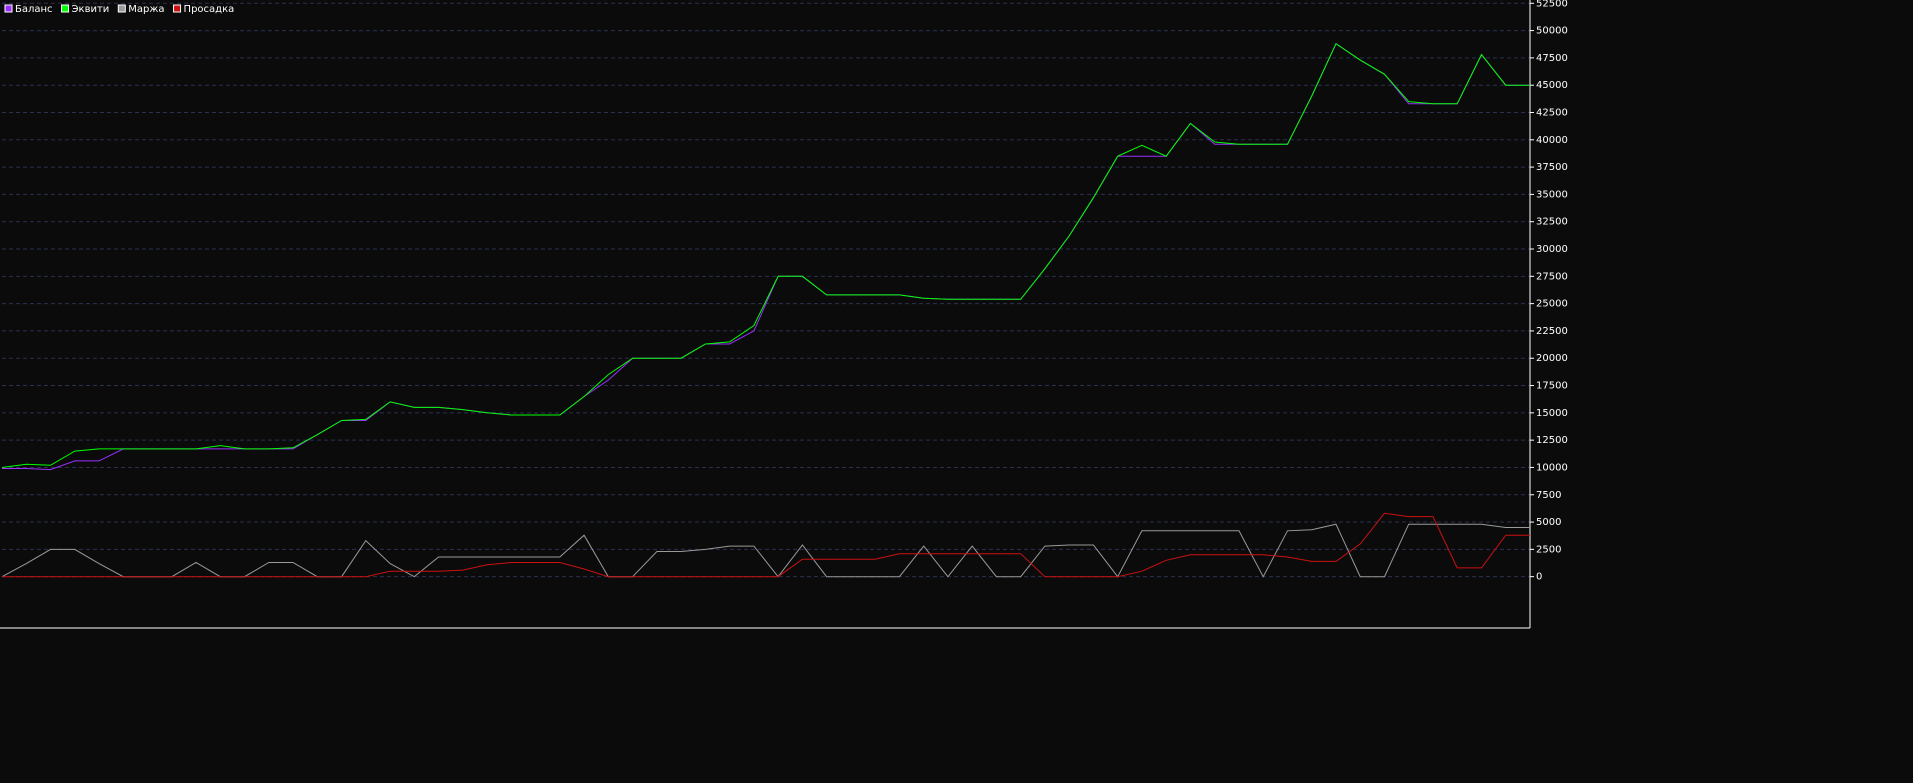  I want to click on y-tick-label: 5000, so click(1548, 522).